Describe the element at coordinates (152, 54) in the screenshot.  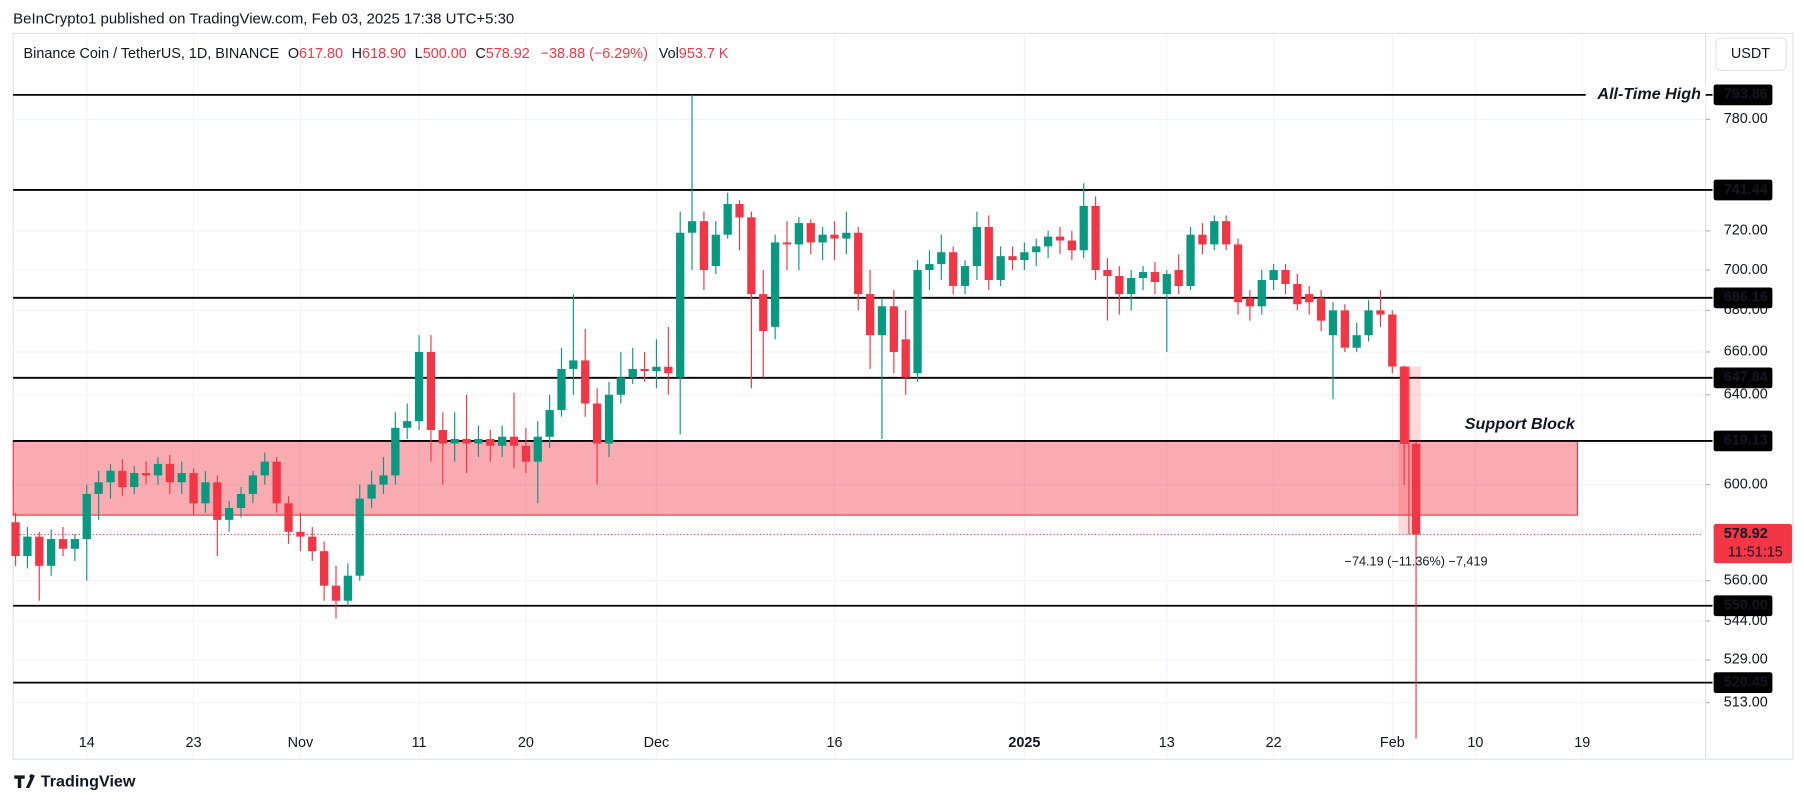
I see `symbol: Binance Coin / TetherUS, 1D, BINANCE` at that location.